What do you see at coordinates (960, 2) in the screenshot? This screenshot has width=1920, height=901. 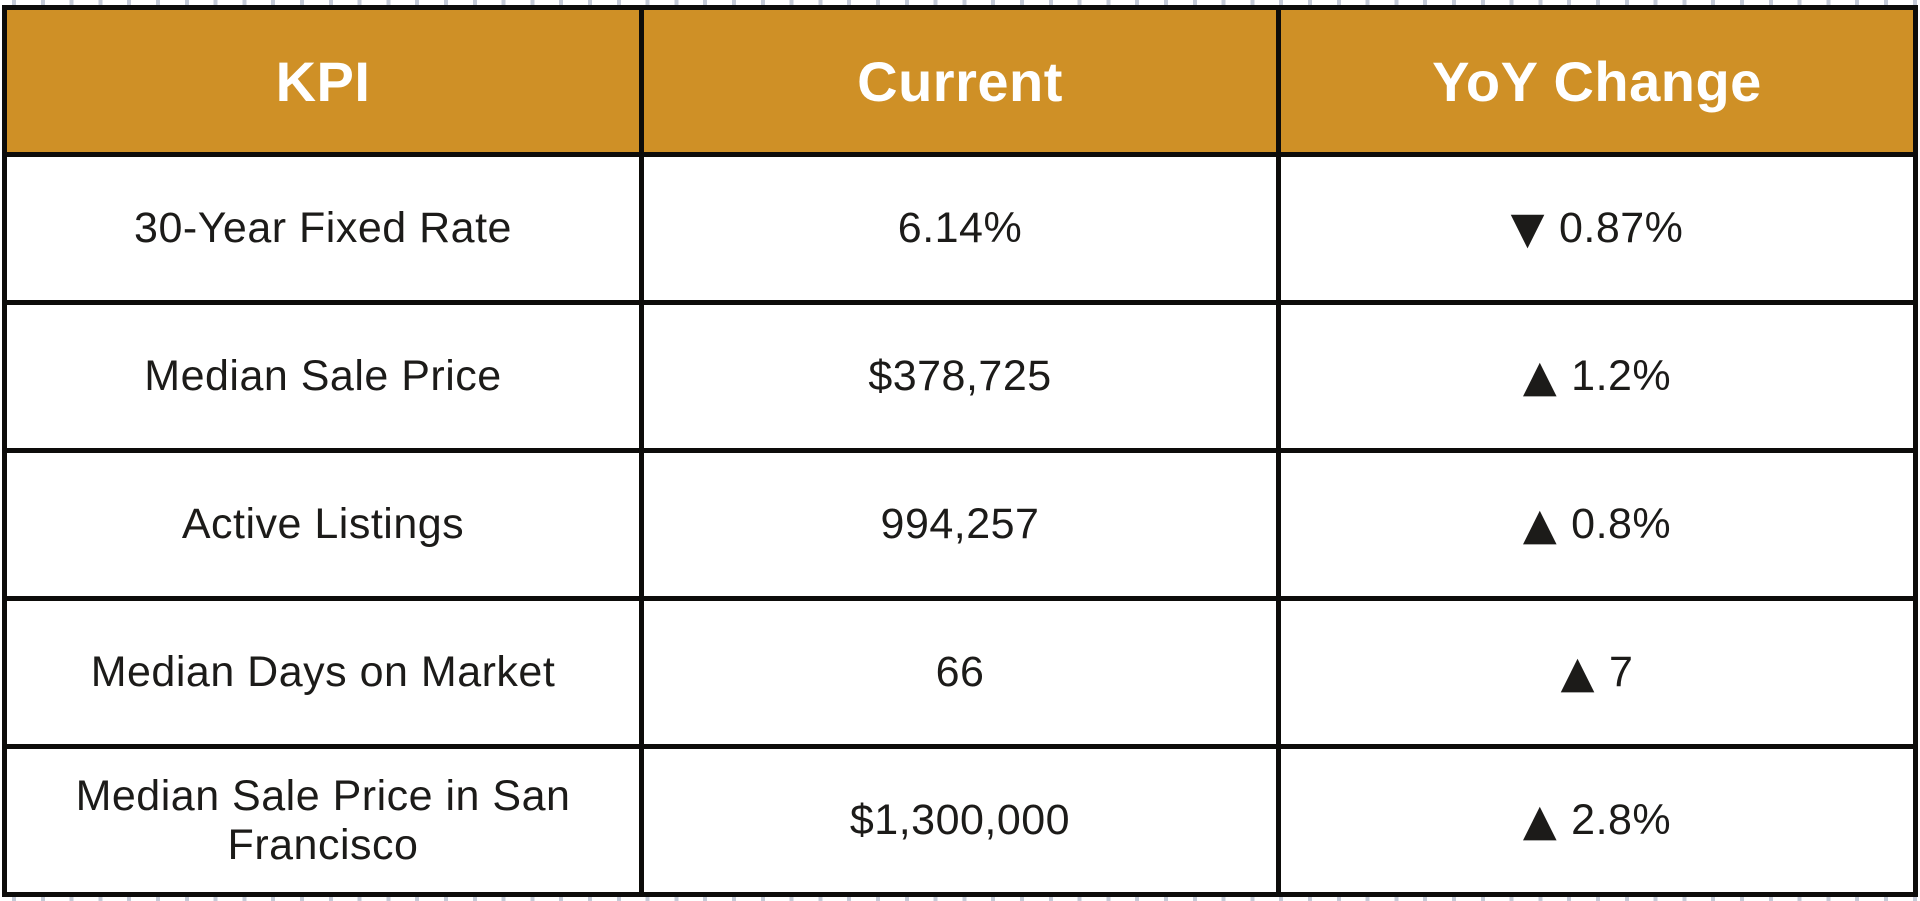 I see `ruler-tick-strip-top` at bounding box center [960, 2].